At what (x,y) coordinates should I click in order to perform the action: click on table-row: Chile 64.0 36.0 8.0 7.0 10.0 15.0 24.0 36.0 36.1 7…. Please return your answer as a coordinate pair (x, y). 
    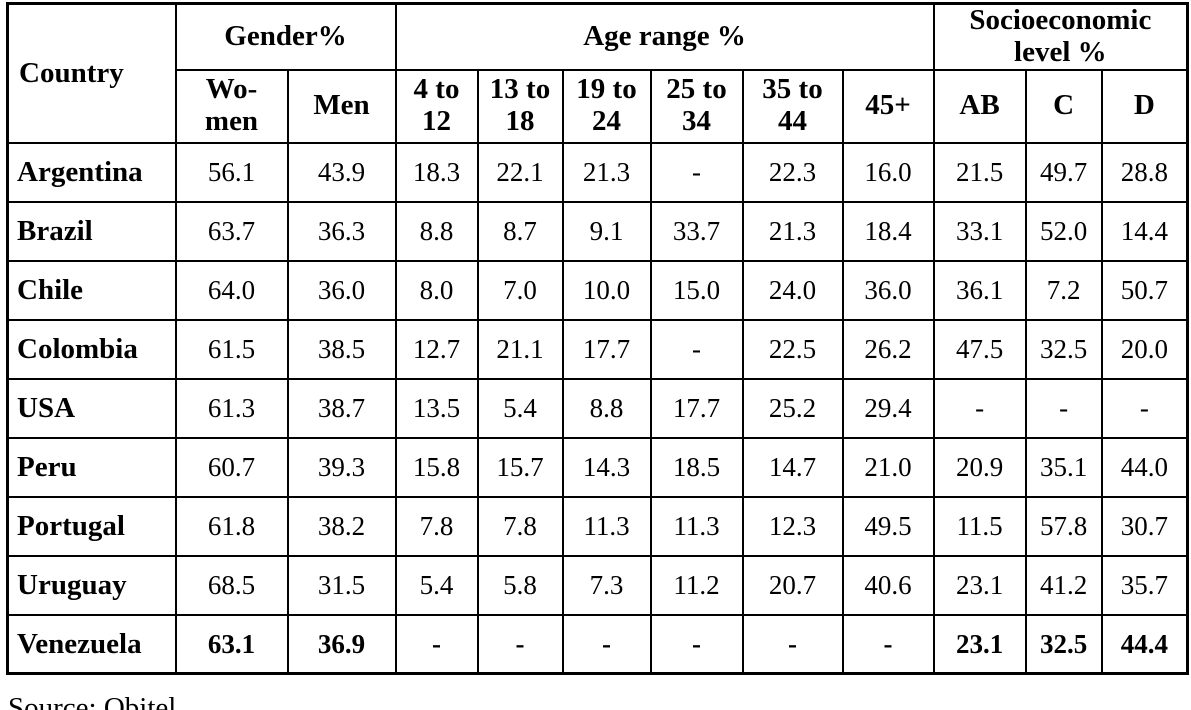
    Looking at the image, I should click on (597, 290).